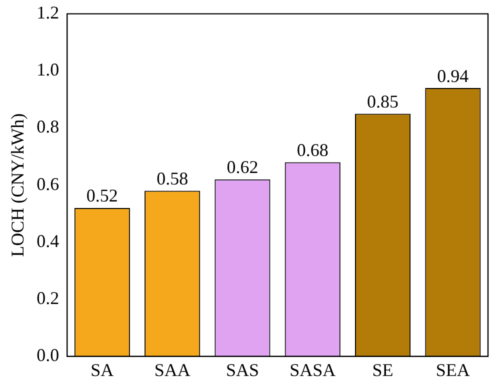 This screenshot has height=388, width=498. Describe the element at coordinates (48, 355) in the screenshot. I see `y-tick-label: 0.0` at that location.